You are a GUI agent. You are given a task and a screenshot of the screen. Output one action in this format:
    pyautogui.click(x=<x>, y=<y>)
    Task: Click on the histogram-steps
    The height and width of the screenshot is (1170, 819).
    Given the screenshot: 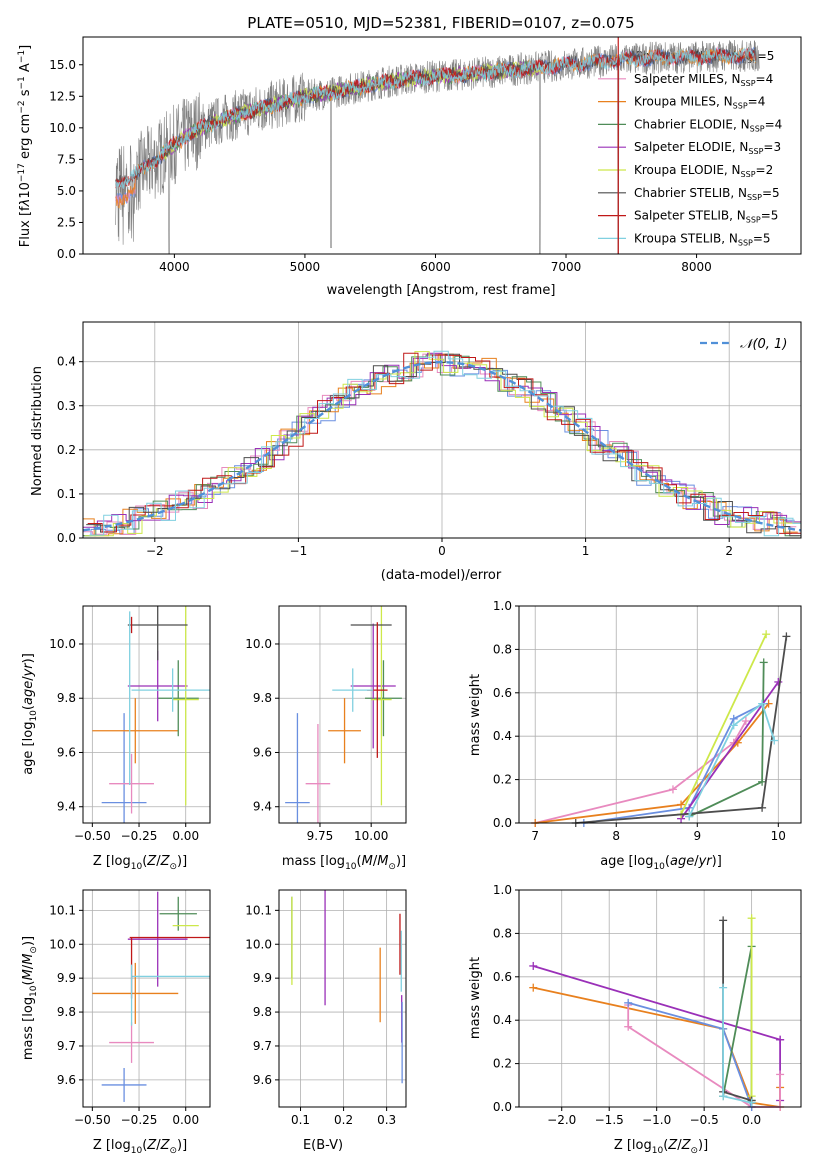 What is the action you would take?
    pyautogui.click(x=442, y=443)
    